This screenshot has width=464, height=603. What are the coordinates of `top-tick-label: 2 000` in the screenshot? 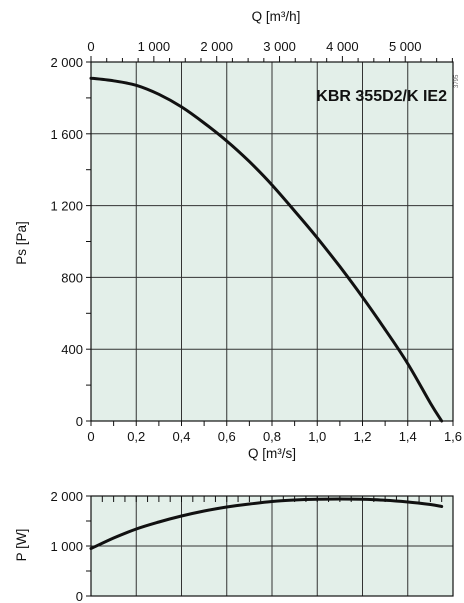 It's located at (216, 46).